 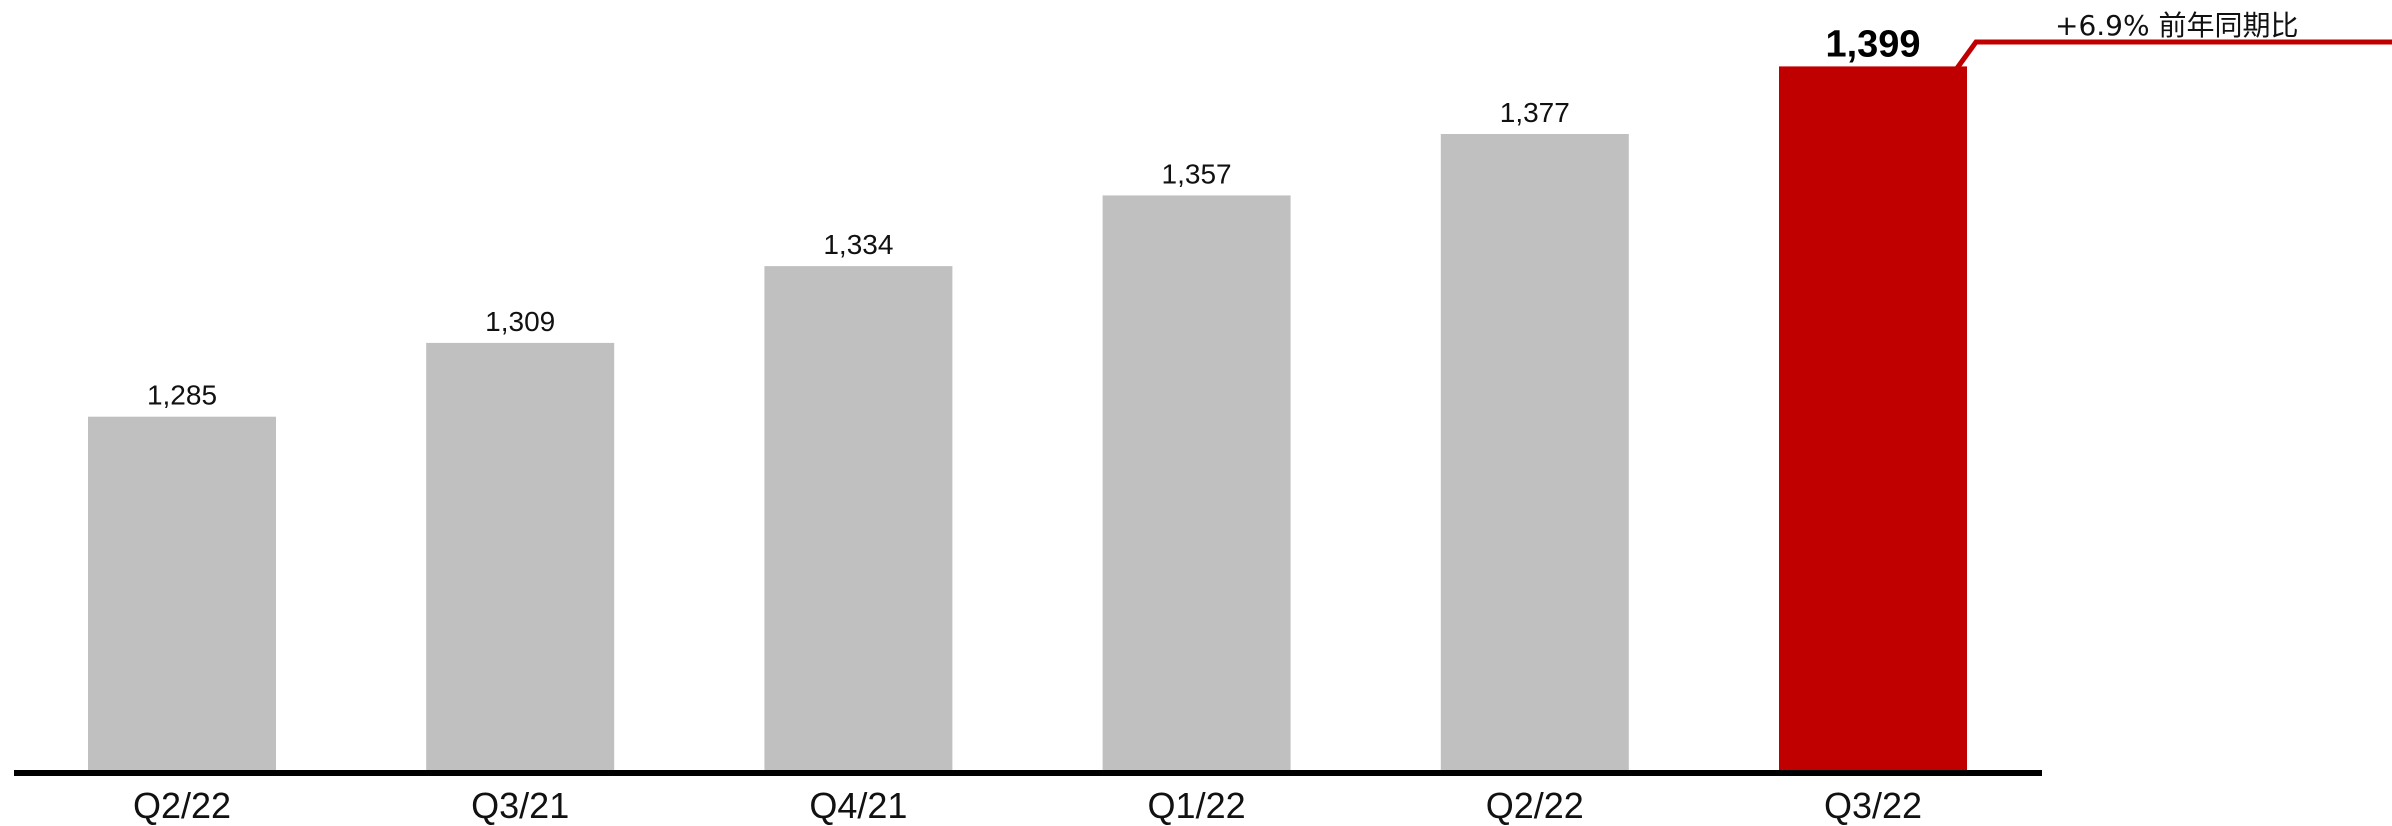 What do you see at coordinates (520, 321) in the screenshot?
I see `value-label-2: 1,309` at bounding box center [520, 321].